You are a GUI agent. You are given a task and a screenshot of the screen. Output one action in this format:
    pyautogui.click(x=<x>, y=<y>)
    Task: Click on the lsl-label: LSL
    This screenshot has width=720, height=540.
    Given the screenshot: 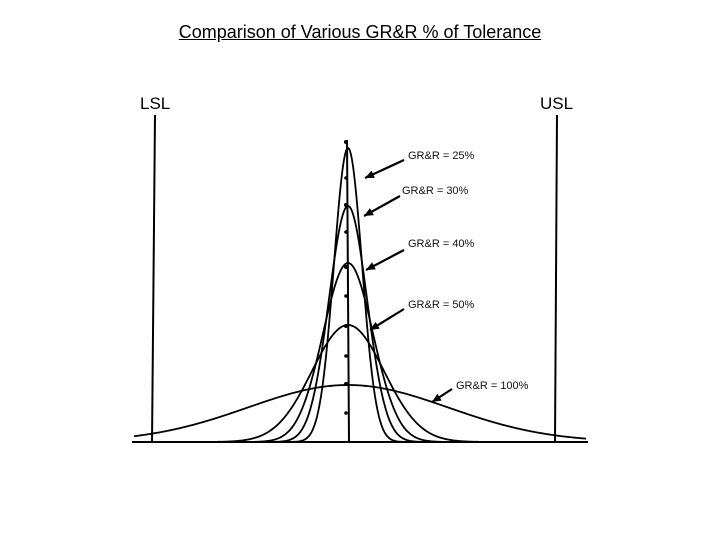 What is the action you would take?
    pyautogui.click(x=155, y=103)
    